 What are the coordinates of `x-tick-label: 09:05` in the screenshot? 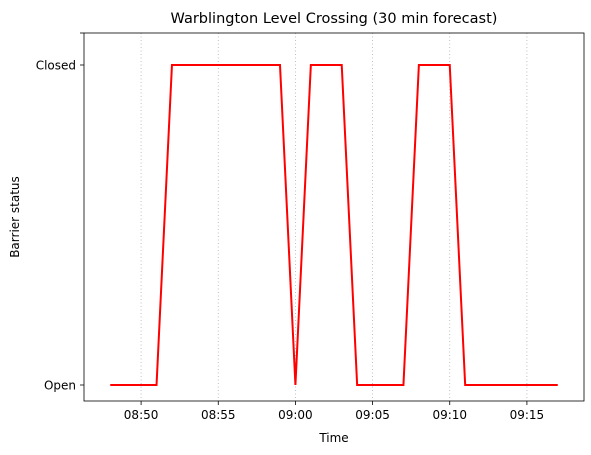 It's located at (372, 415).